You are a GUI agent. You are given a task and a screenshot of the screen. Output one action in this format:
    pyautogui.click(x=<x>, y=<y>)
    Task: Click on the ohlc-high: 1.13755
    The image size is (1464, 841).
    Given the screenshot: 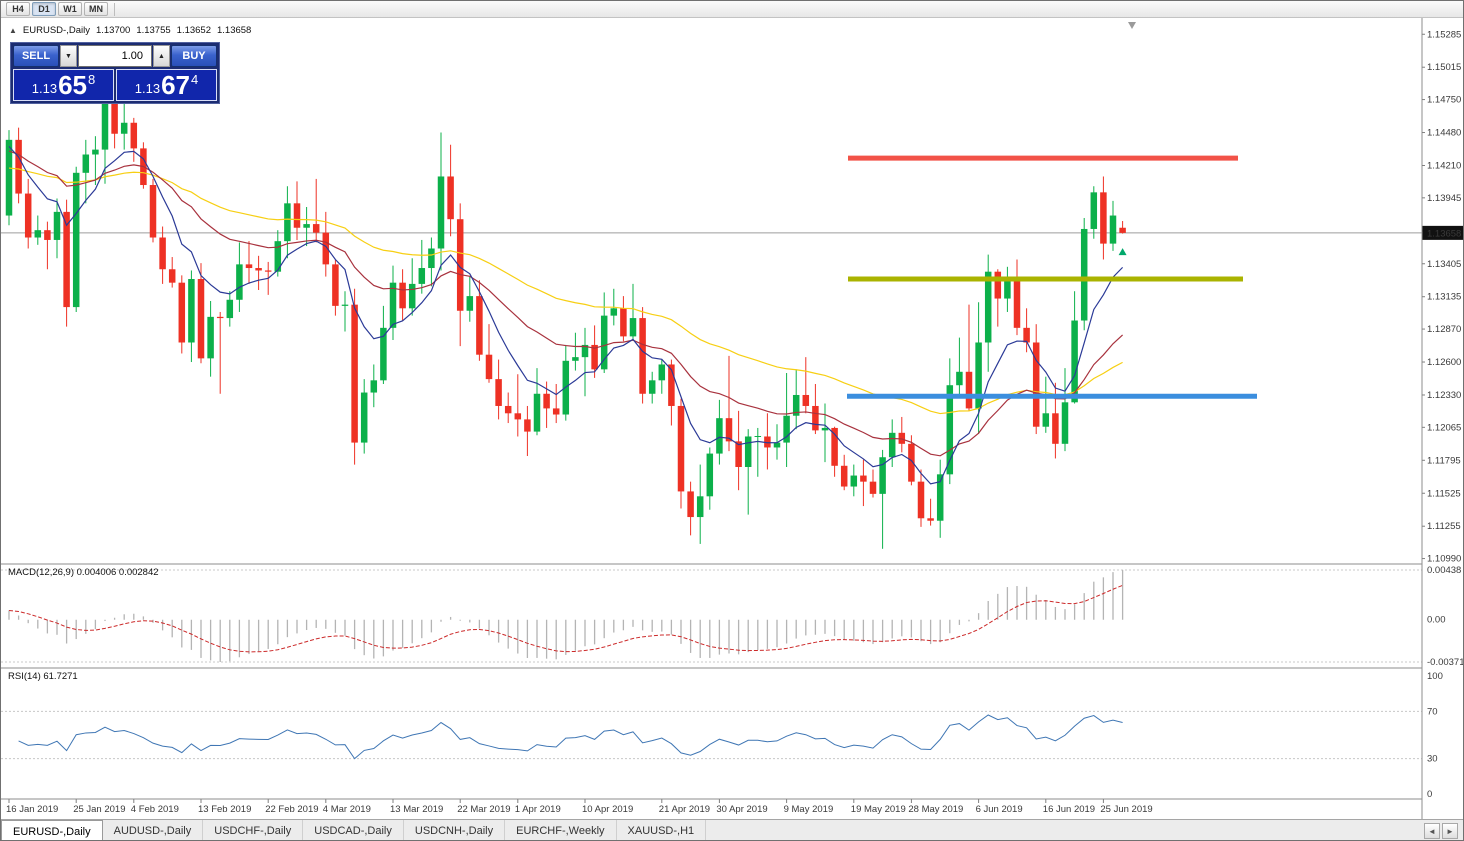 What is the action you would take?
    pyautogui.click(x=153, y=30)
    